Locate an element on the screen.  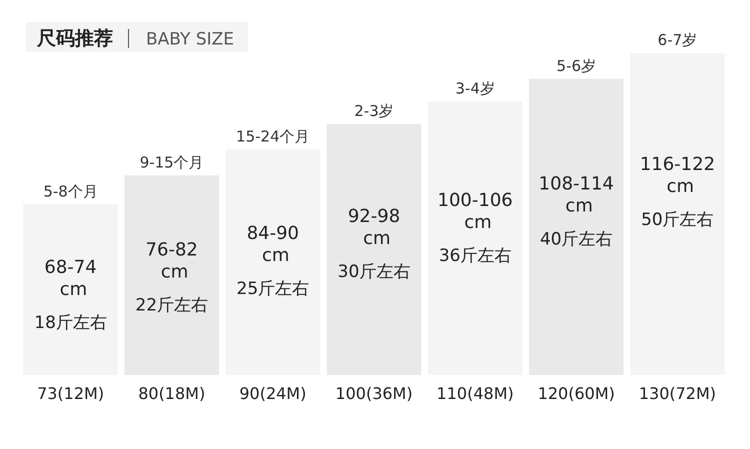
annotation: 30斤左右 is located at coordinates (374, 272).